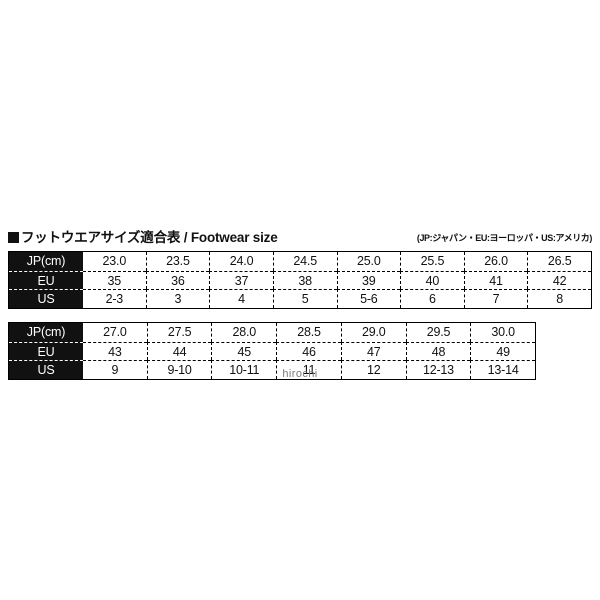 The image size is (600, 600). What do you see at coordinates (373, 370) in the screenshot?
I see `cell-us-5: 12` at bounding box center [373, 370].